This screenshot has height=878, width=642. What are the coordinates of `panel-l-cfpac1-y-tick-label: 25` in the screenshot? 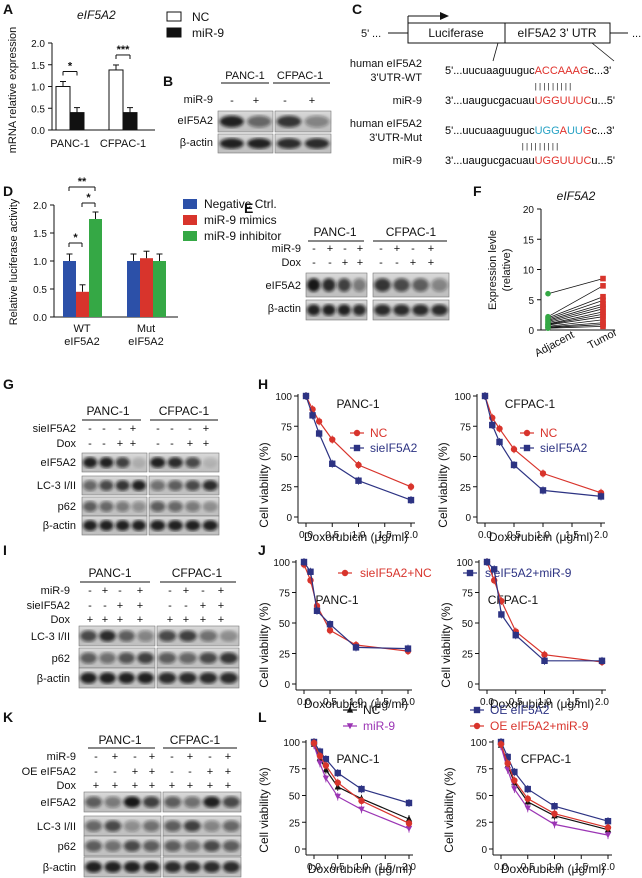 It's located at (482, 823).